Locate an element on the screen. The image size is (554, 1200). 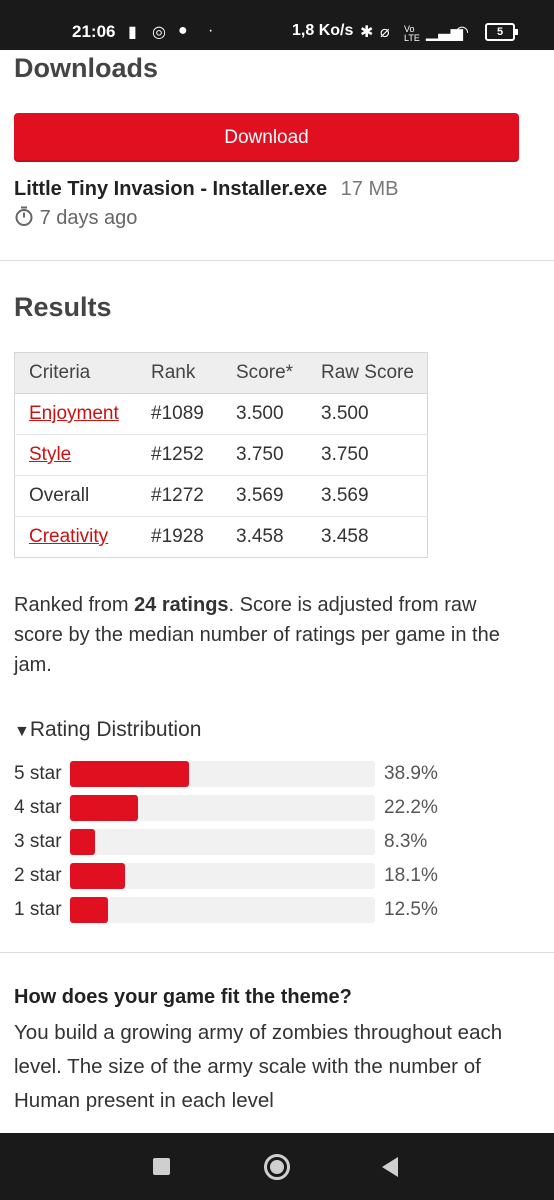
table-row: Creativity #1928 3.458 3.458 is located at coordinates (221, 537).